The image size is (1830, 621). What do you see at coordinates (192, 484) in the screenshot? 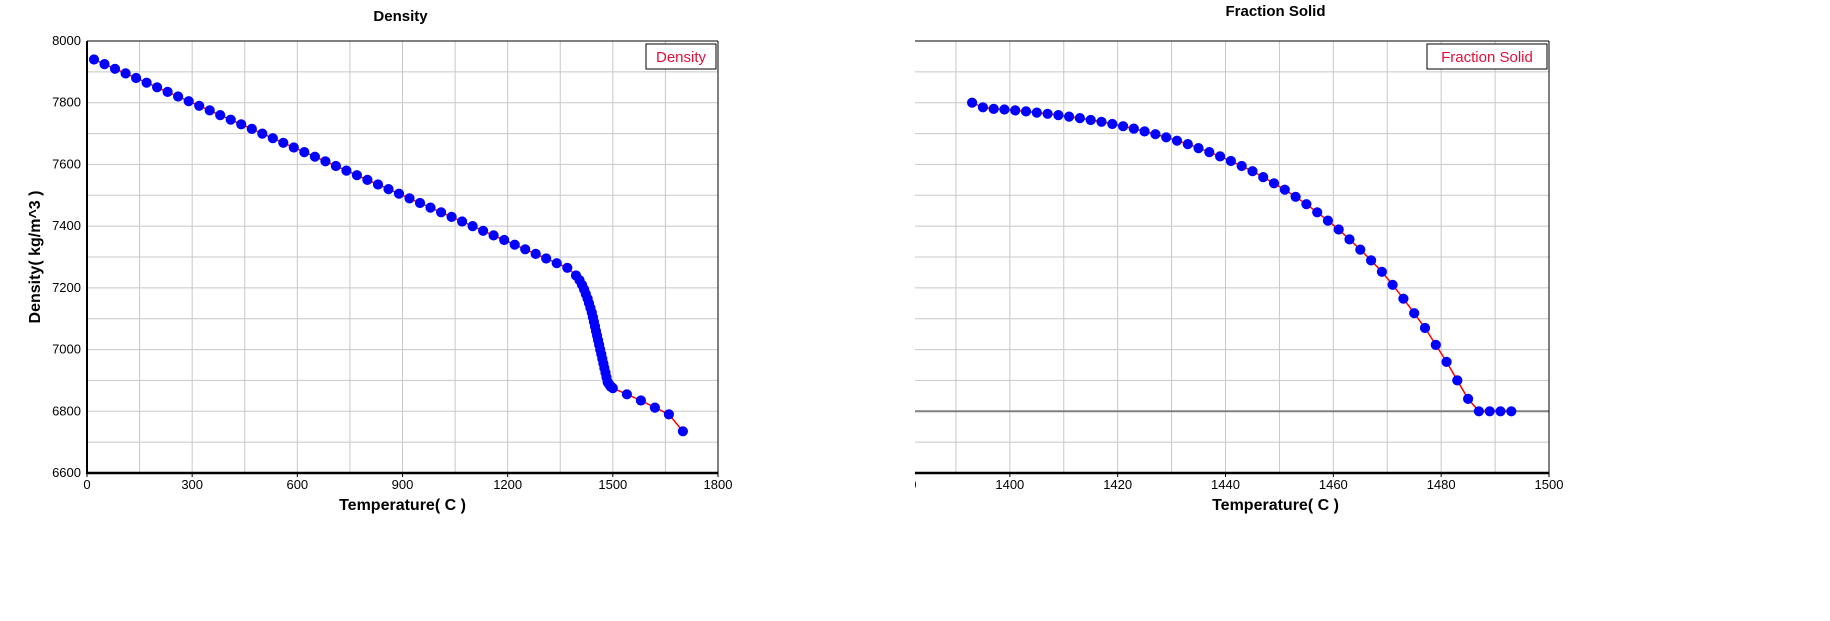
I see `x-tick-label: 300` at bounding box center [192, 484].